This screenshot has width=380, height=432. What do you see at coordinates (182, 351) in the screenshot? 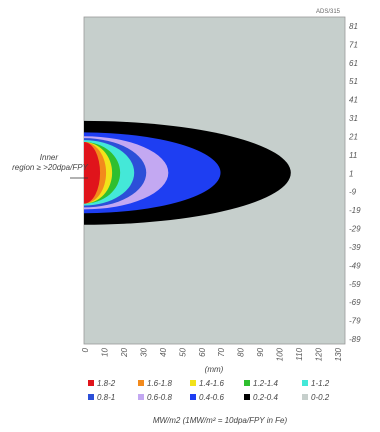
I see `x-tick-label: 50` at bounding box center [182, 351].